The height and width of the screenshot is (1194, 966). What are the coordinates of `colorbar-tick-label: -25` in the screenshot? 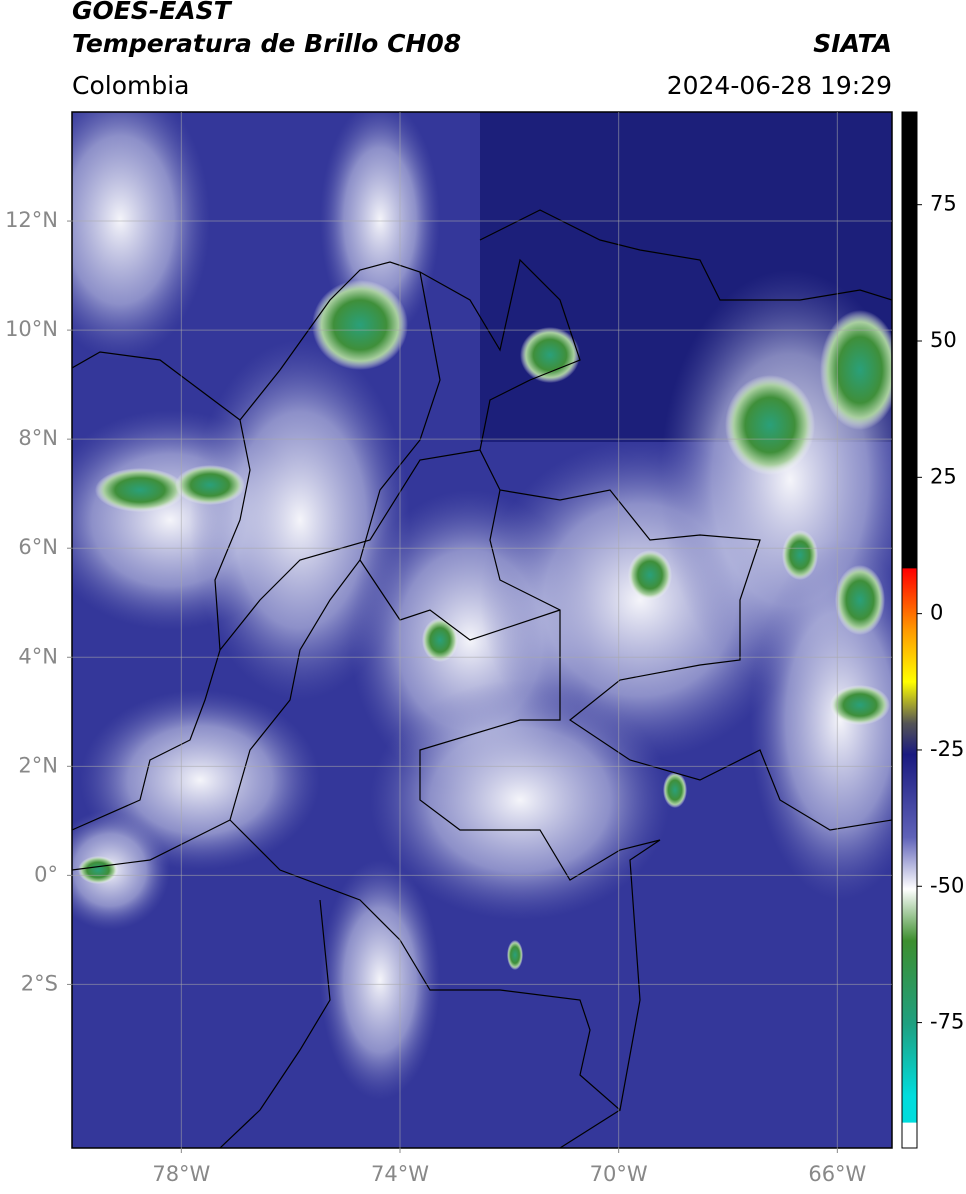 It's located at (947, 749).